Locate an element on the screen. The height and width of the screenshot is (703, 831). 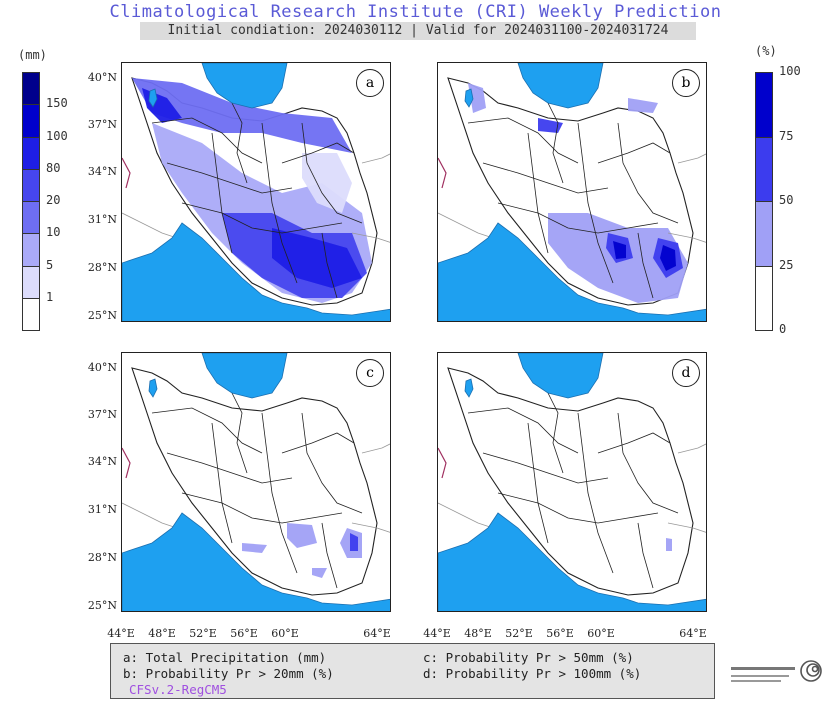
country-outline is located at coordinates (570, 481).